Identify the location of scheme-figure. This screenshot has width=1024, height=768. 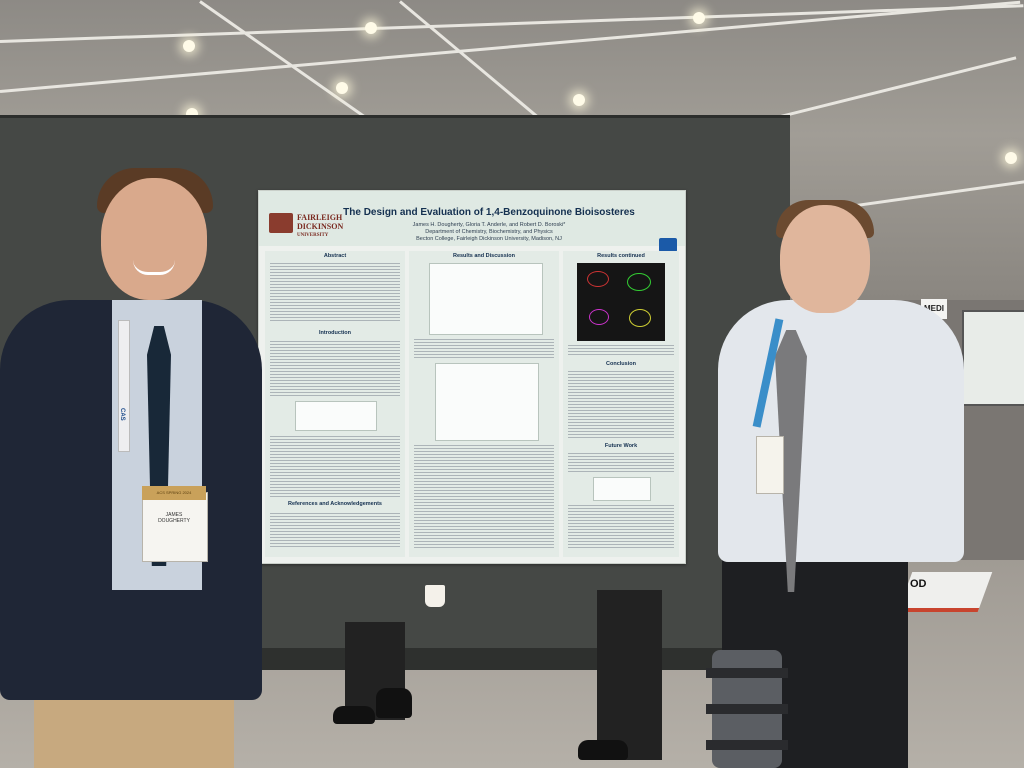
(487, 402).